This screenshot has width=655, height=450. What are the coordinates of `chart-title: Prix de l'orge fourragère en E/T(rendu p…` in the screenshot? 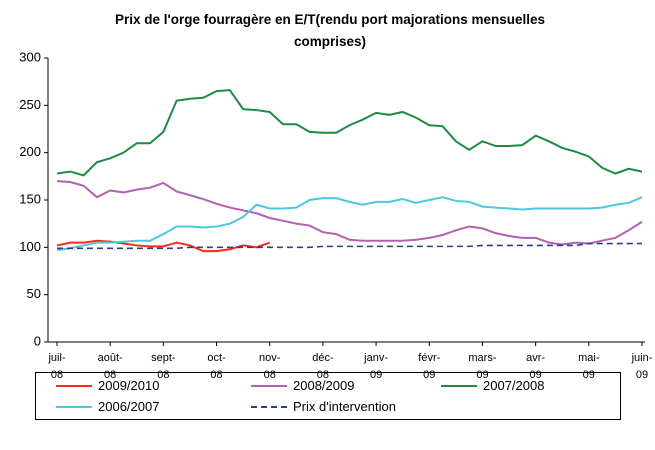 It's located at (330, 30).